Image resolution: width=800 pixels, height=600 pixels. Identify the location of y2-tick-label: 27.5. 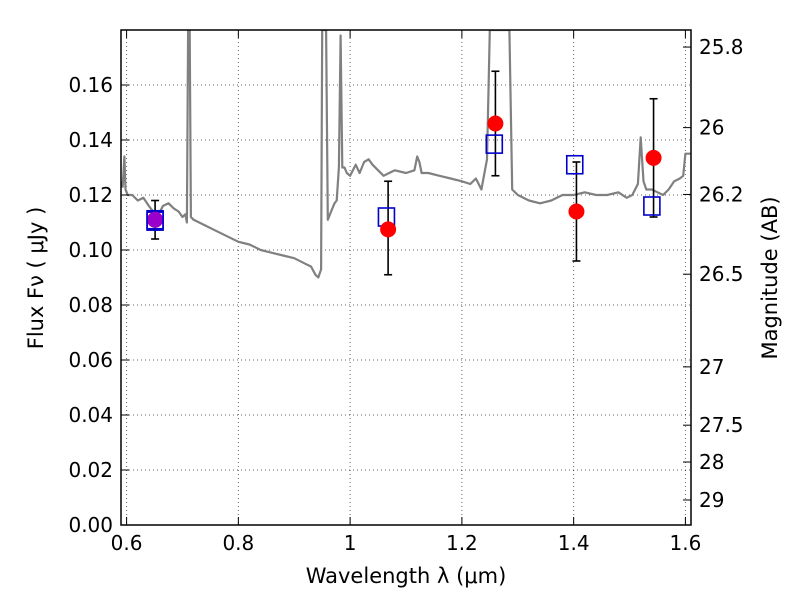
(721, 425).